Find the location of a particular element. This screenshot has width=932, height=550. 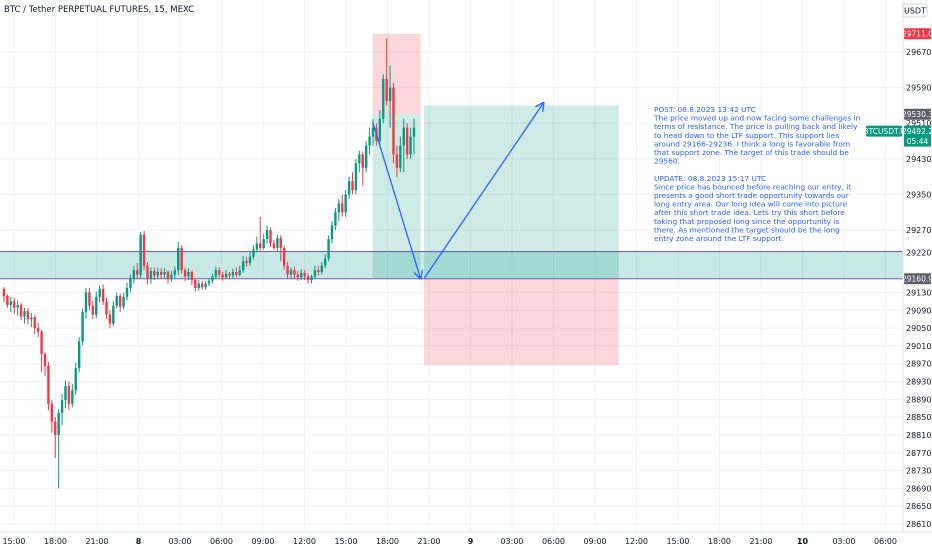

price-tag: 29530.3 is located at coordinates (917, 114).